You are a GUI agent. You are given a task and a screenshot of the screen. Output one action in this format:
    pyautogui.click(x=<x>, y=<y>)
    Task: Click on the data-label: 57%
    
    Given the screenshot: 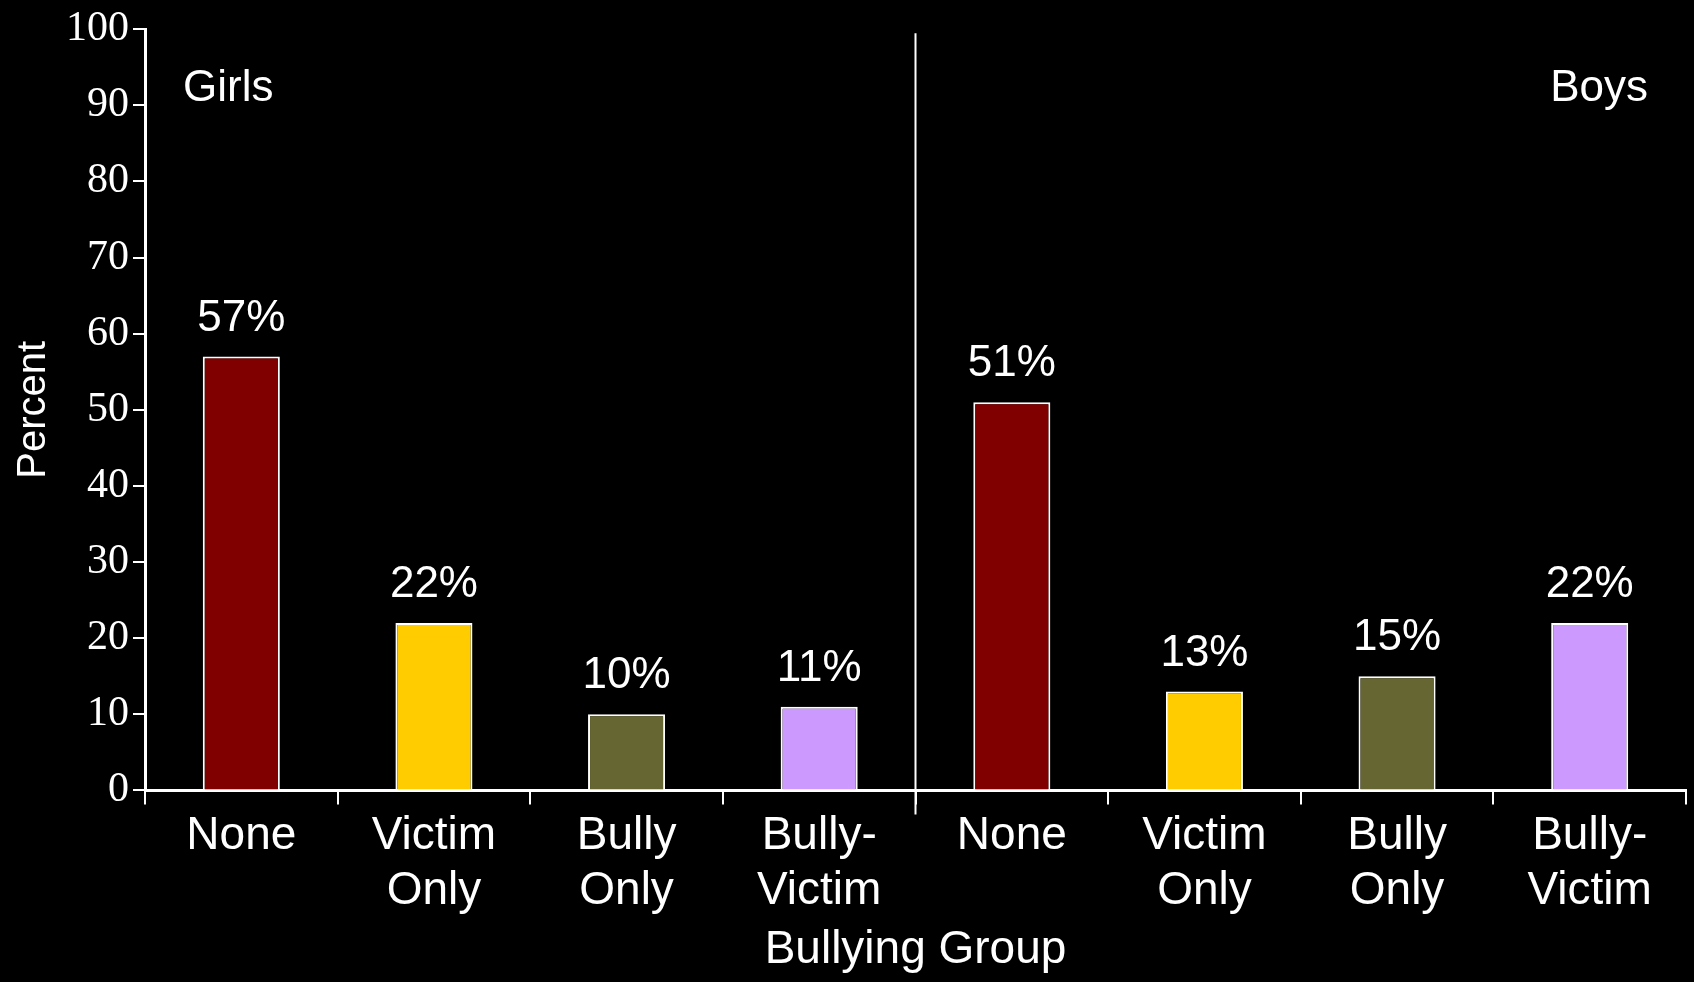 What is the action you would take?
    pyautogui.click(x=241, y=315)
    